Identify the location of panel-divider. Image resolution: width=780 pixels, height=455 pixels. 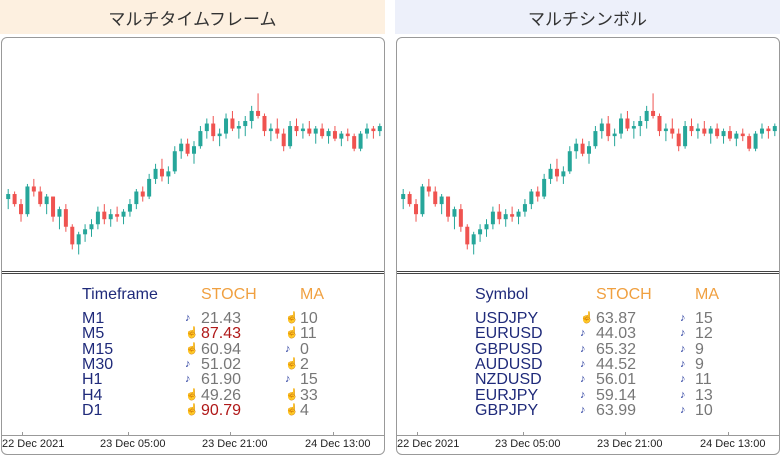
(193, 272).